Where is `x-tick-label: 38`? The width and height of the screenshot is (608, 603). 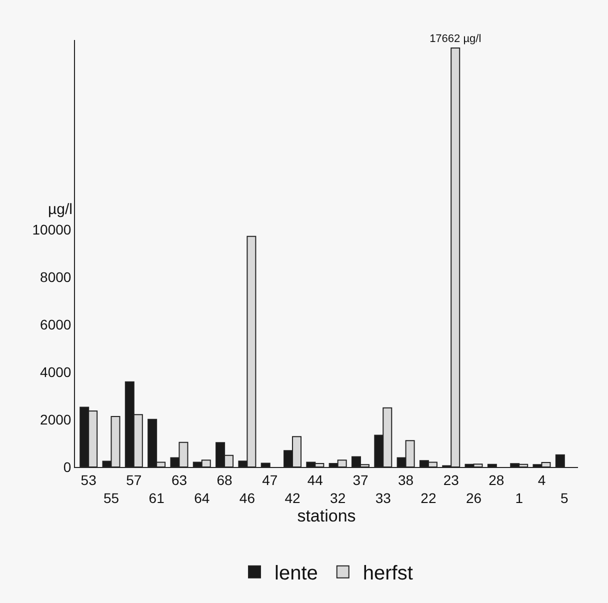 x-tick-label: 38 is located at coordinates (406, 480).